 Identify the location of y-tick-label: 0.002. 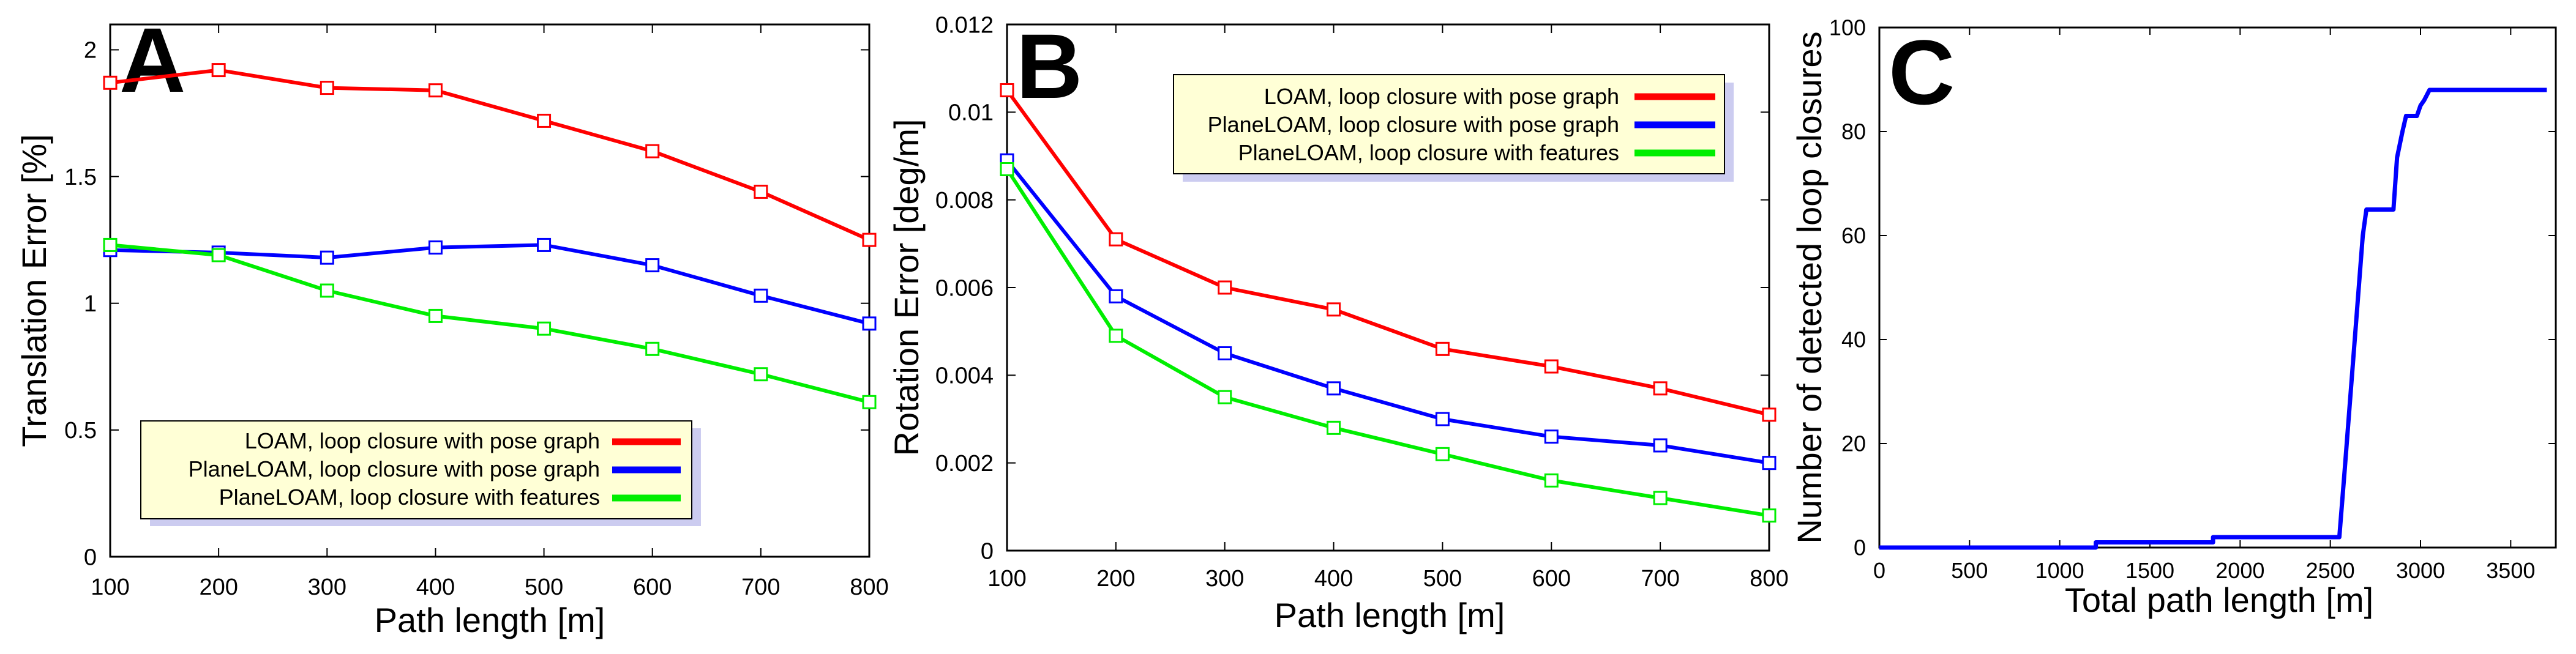
(965, 464).